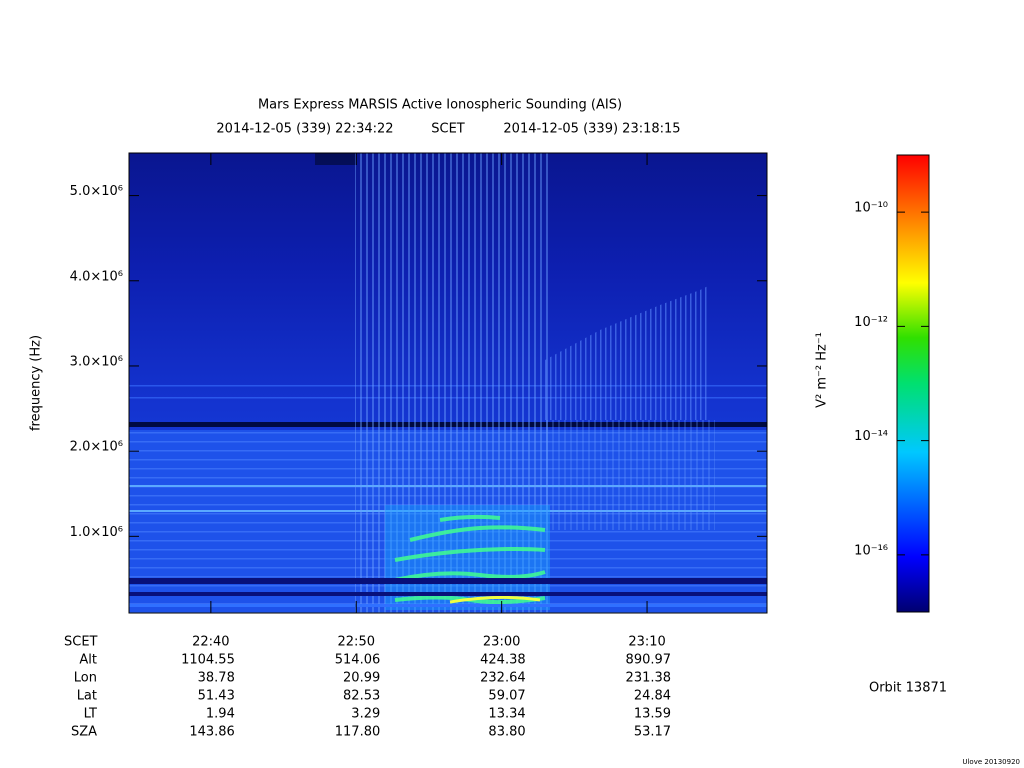 This screenshot has width=1024, height=768. What do you see at coordinates (361, 696) in the screenshot?
I see `ephemeris-value: 82.53` at bounding box center [361, 696].